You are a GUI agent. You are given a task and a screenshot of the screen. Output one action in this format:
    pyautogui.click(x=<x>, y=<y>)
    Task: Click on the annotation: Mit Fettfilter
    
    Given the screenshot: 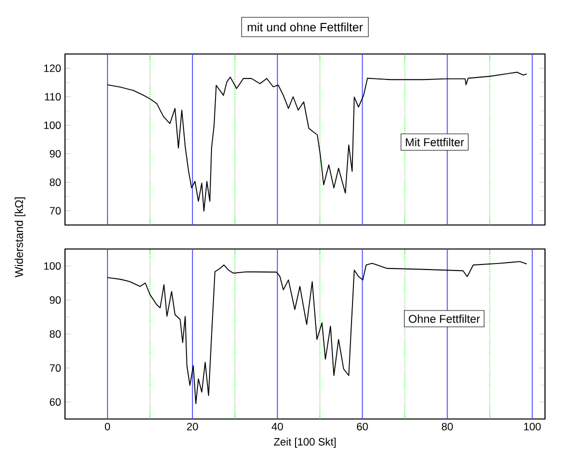 What is the action you would take?
    pyautogui.click(x=435, y=142)
    